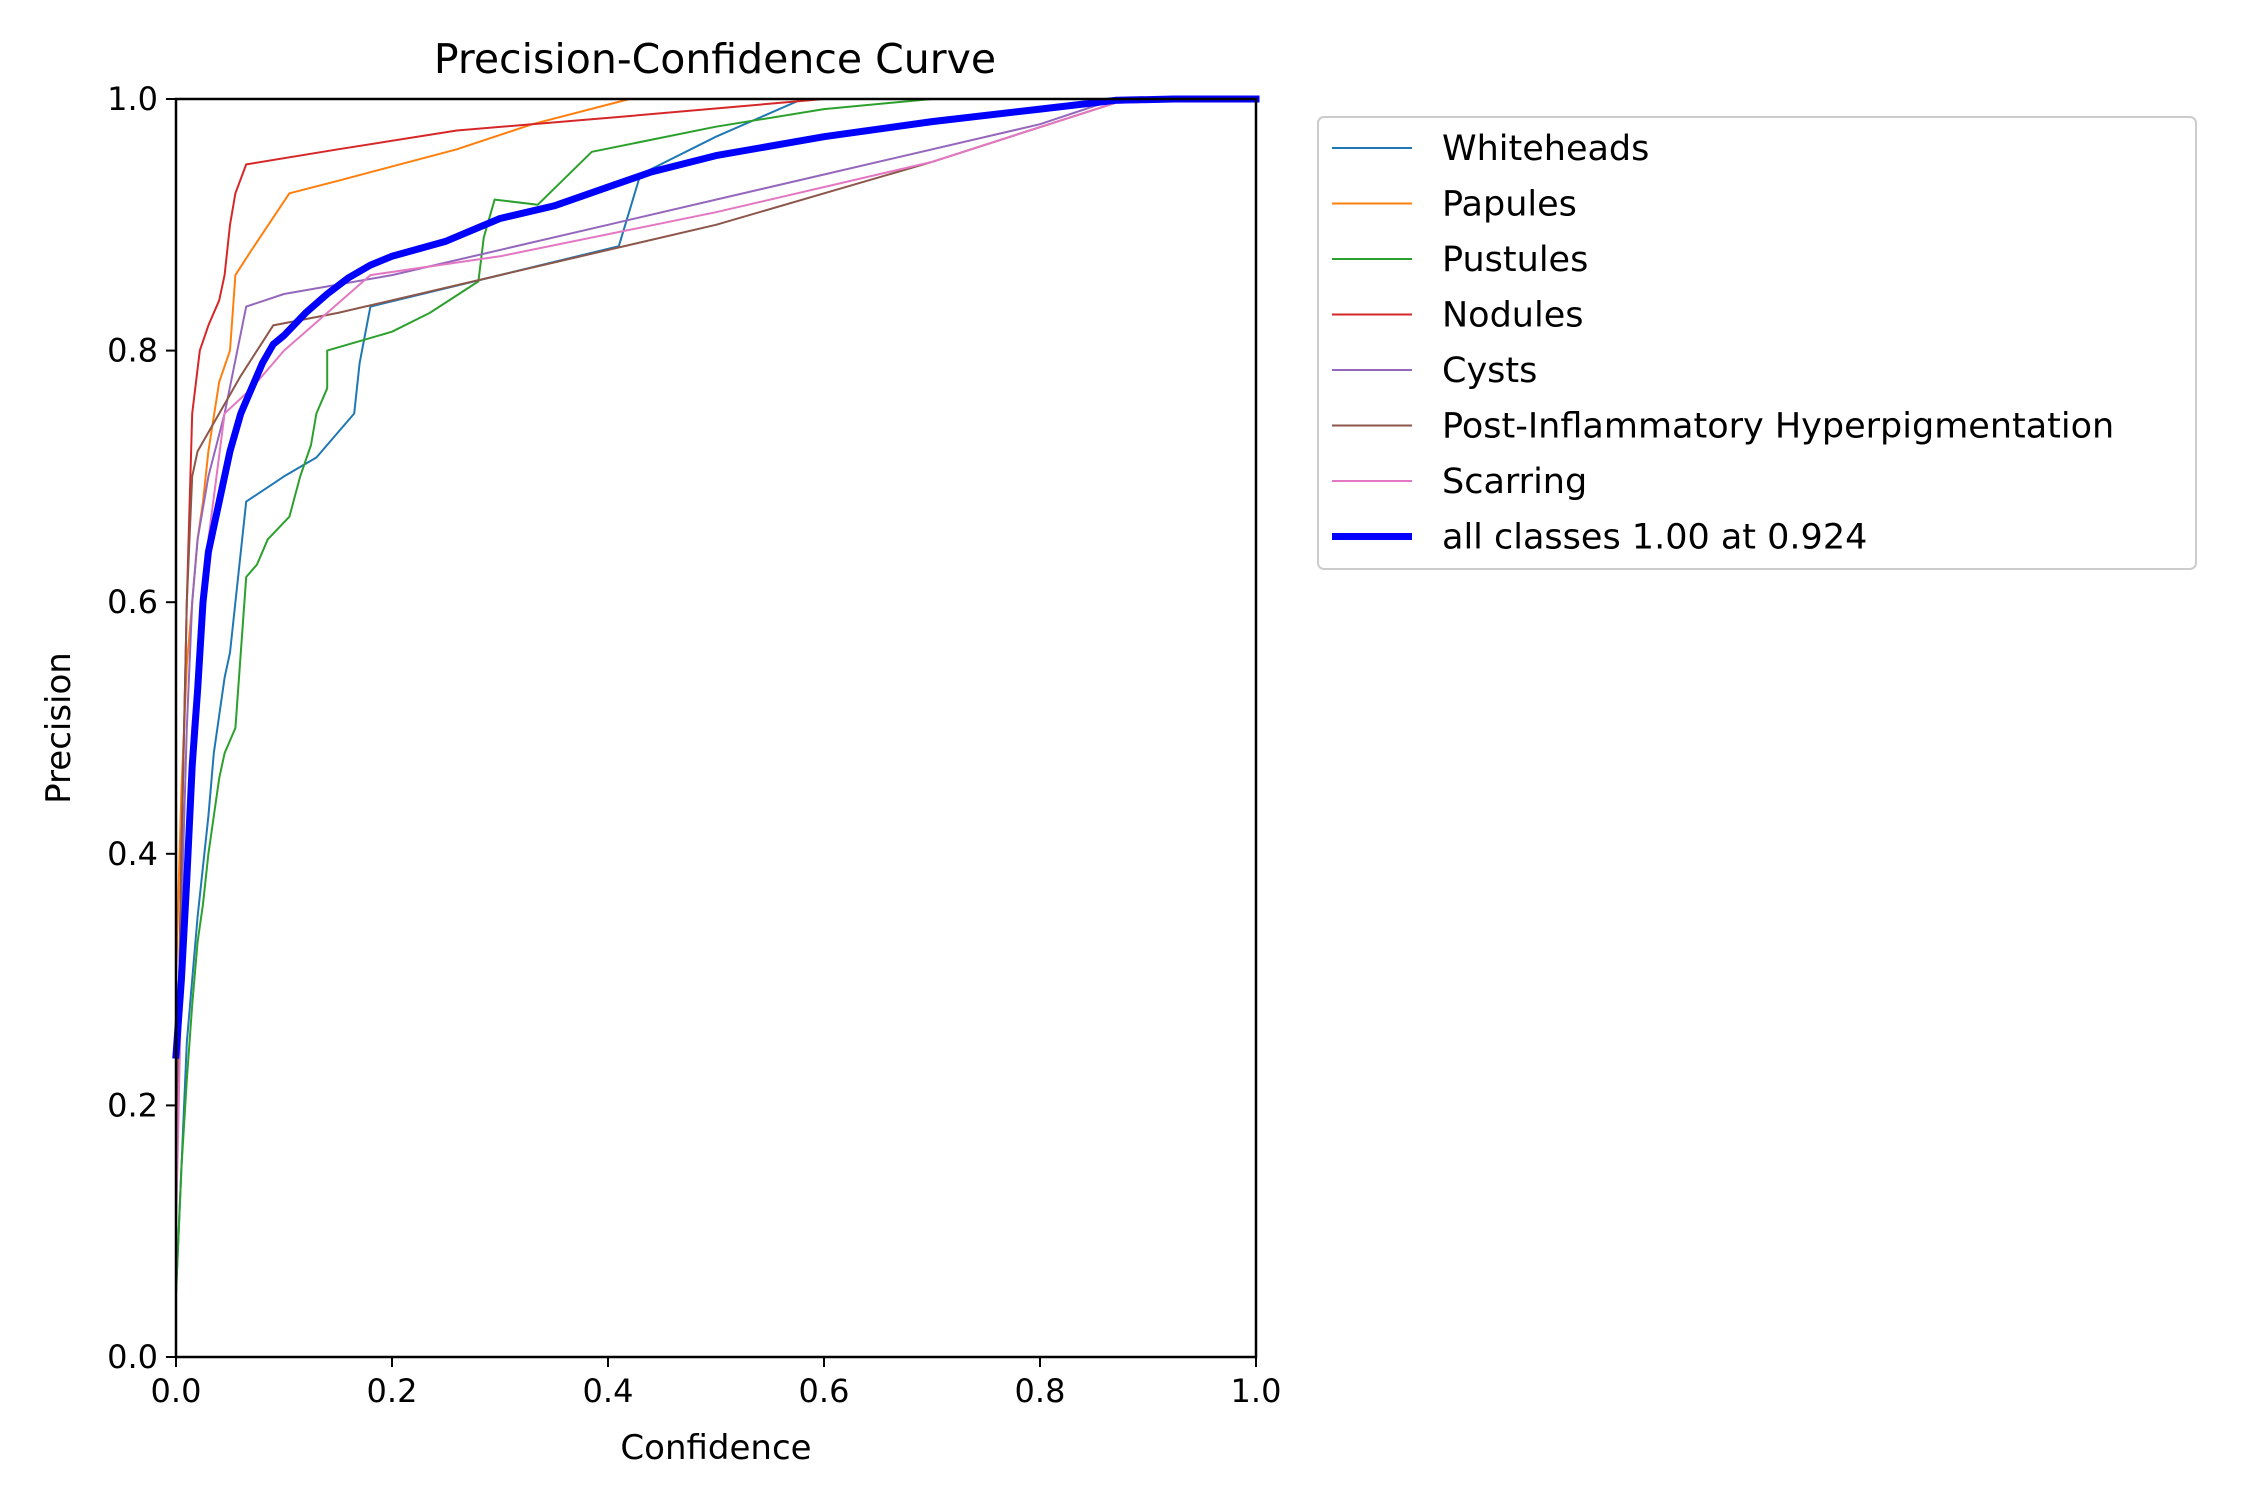 The image size is (2250, 1500). I want to click on legend-label-3: Nodules, so click(1513, 316).